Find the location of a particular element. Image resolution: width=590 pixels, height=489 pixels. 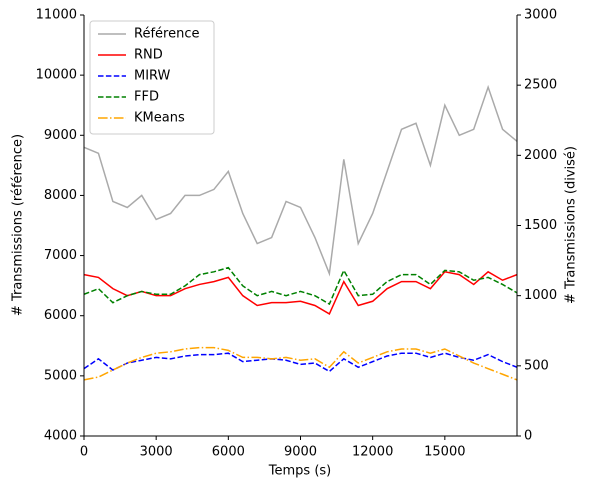

y2-axis-label: # Transmissions (divisé) is located at coordinates (571, 225).